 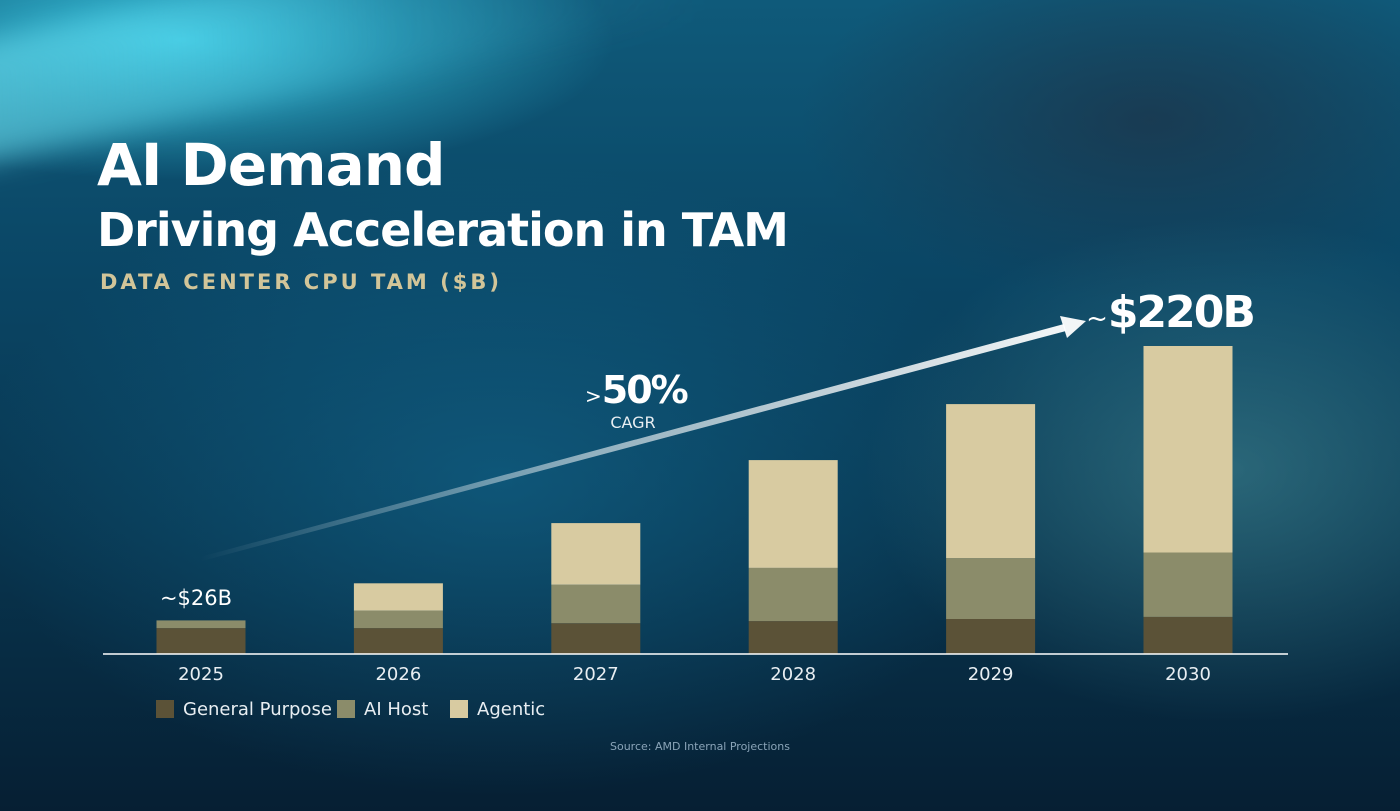 I want to click on bar-general-purpose-2028, so click(x=793, y=637).